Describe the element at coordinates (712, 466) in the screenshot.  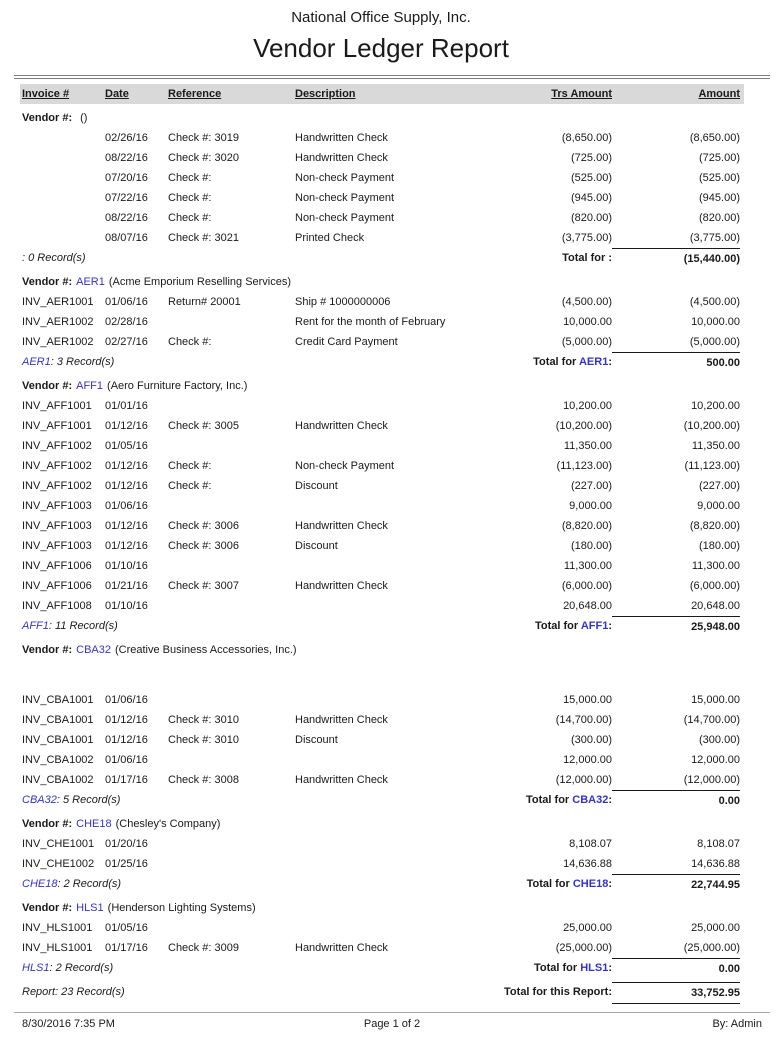
I see `amount-cell: (11,123.00)` at that location.